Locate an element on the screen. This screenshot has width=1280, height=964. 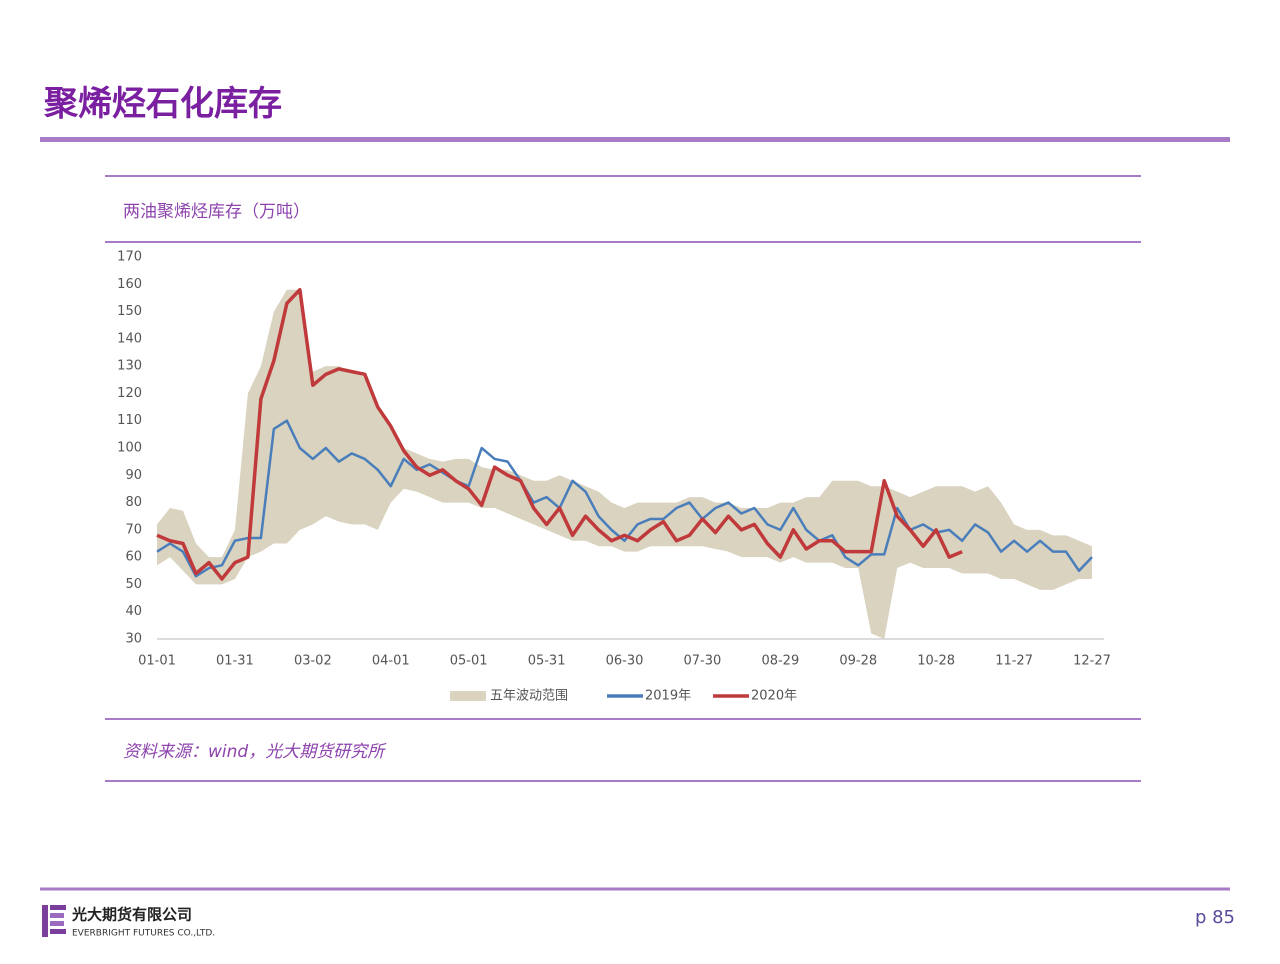
y-tick-label: 70 is located at coordinates (133, 529).